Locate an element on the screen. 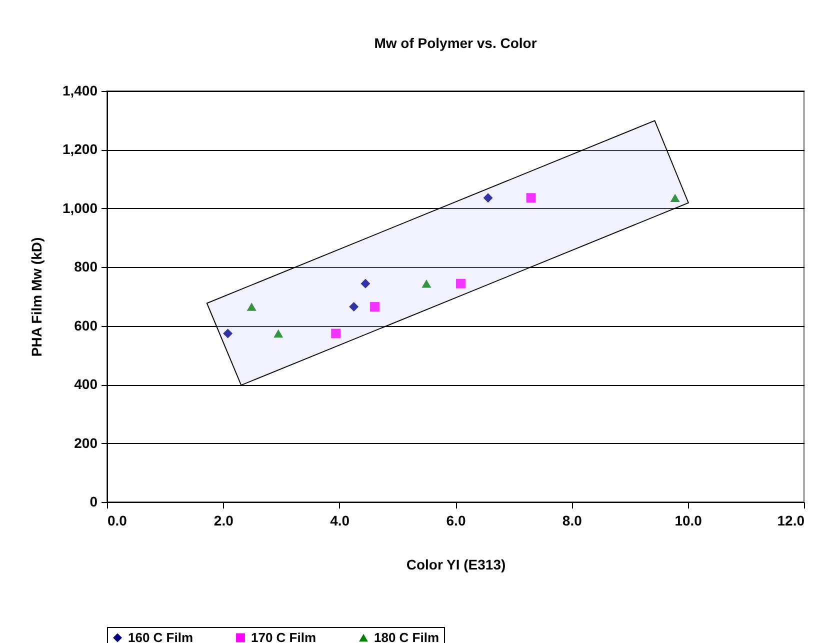 The width and height of the screenshot is (825, 643). x-axis-title: Color YI (E313) is located at coordinates (456, 564).